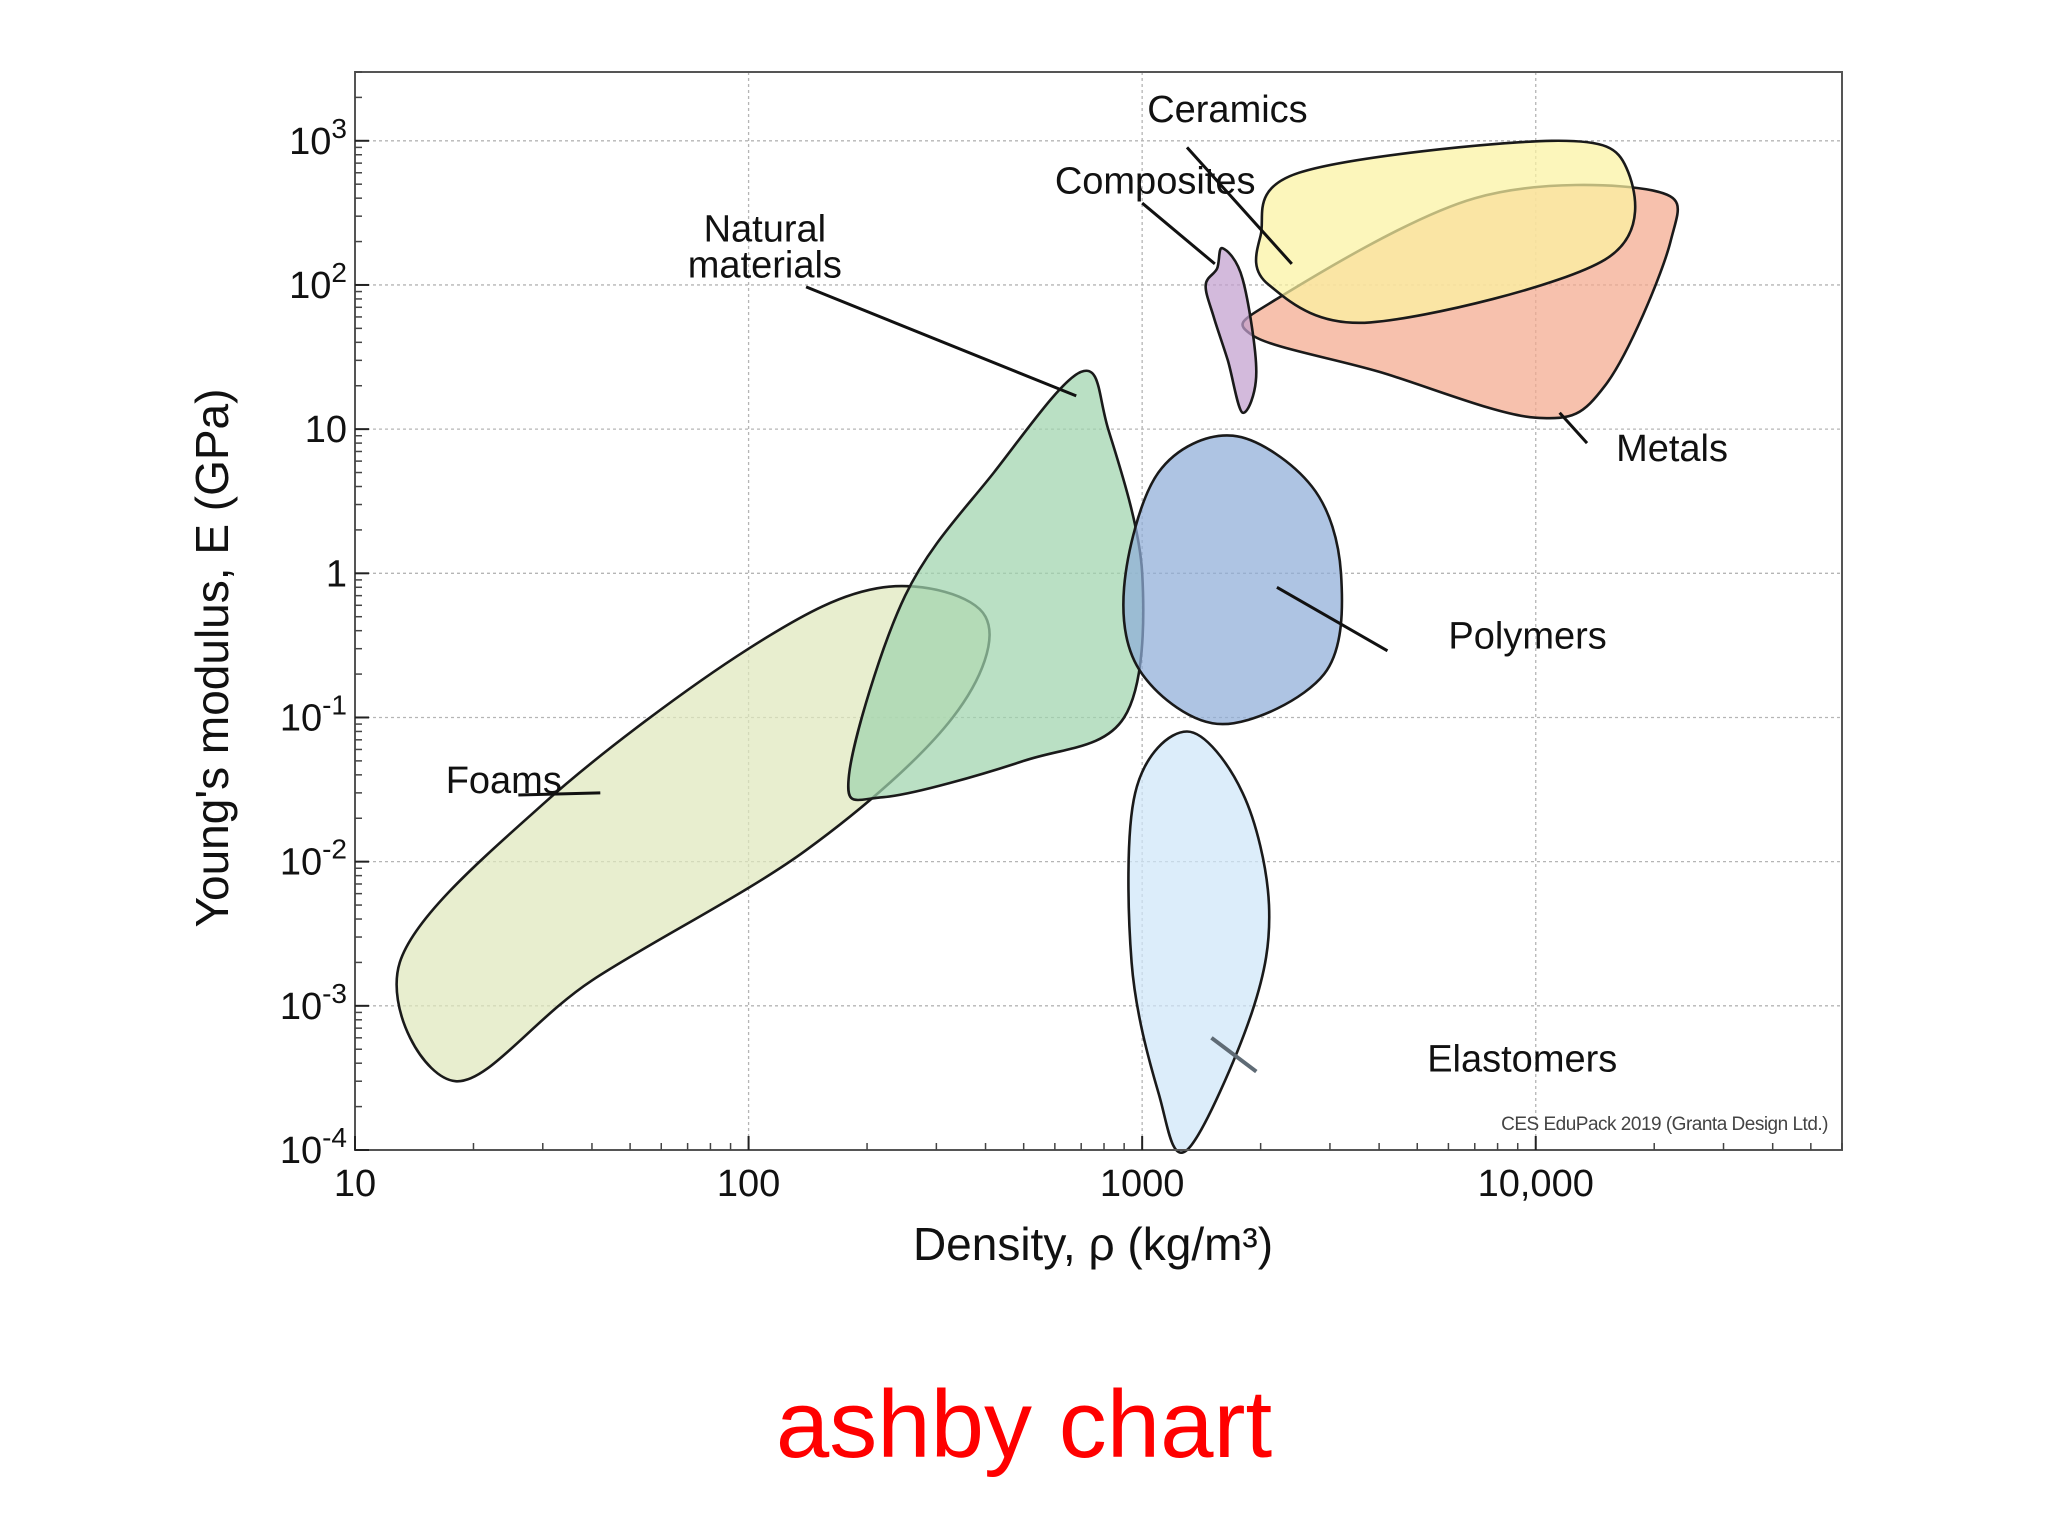 The width and height of the screenshot is (2048, 1536). What do you see at coordinates (1024, 1424) in the screenshot?
I see `caption: ashby chart` at bounding box center [1024, 1424].